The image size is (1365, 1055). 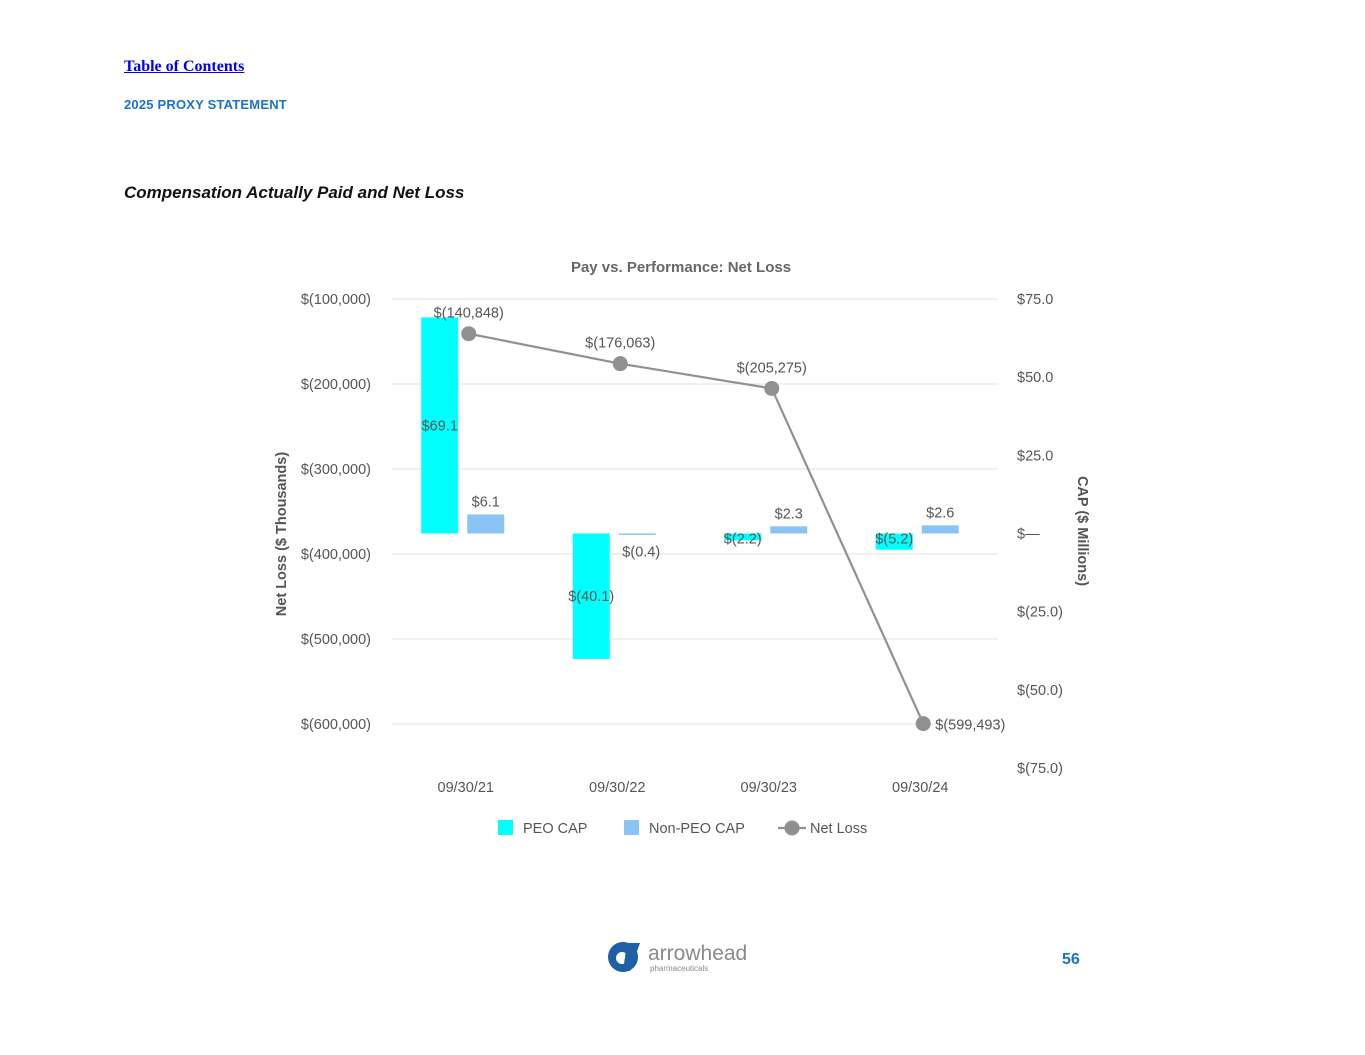 What do you see at coordinates (631, 827) in the screenshot?
I see `legend-swatch-non-peo-cap` at bounding box center [631, 827].